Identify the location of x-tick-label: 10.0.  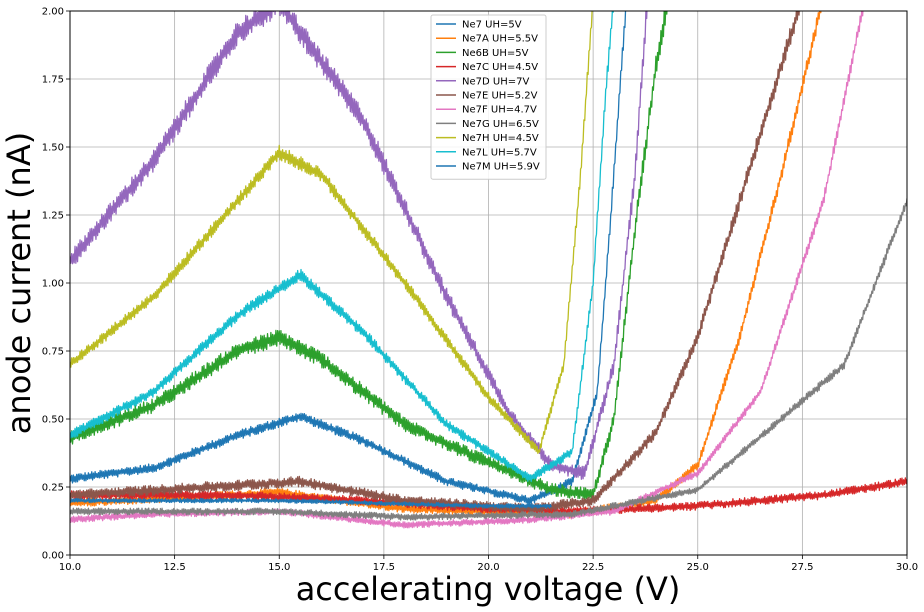
(70, 567).